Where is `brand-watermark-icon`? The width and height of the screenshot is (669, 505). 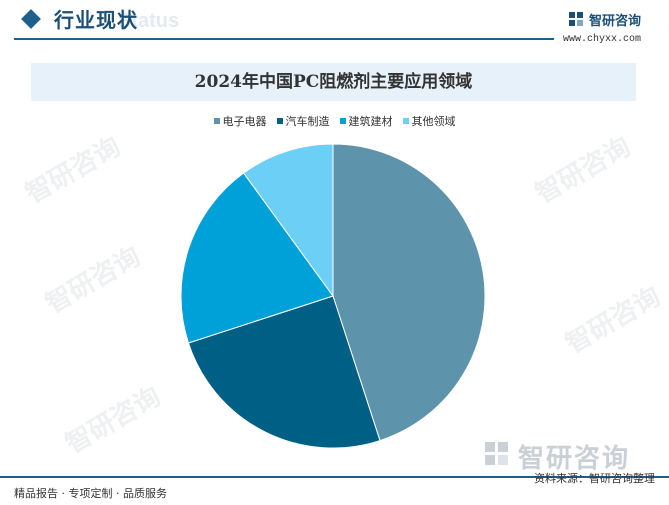 brand-watermark-icon is located at coordinates (496, 453).